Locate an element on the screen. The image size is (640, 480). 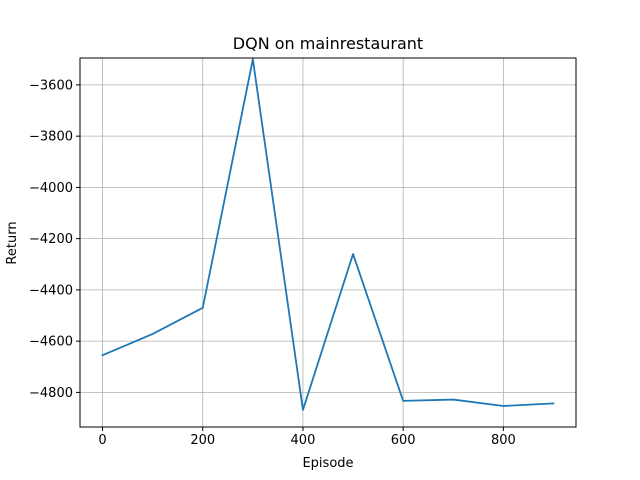
y-axis-ticks: −4800 −4600 −4400 −4200 −4000 −3800 −3600 is located at coordinates (54, 239).